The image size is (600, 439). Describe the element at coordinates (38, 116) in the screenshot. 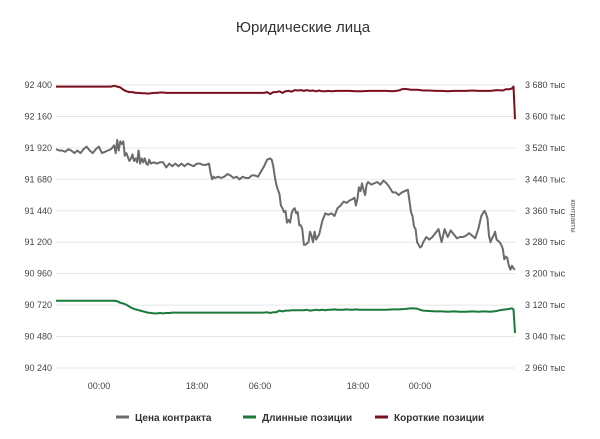

I see `left-tick-label: 92 160` at that location.